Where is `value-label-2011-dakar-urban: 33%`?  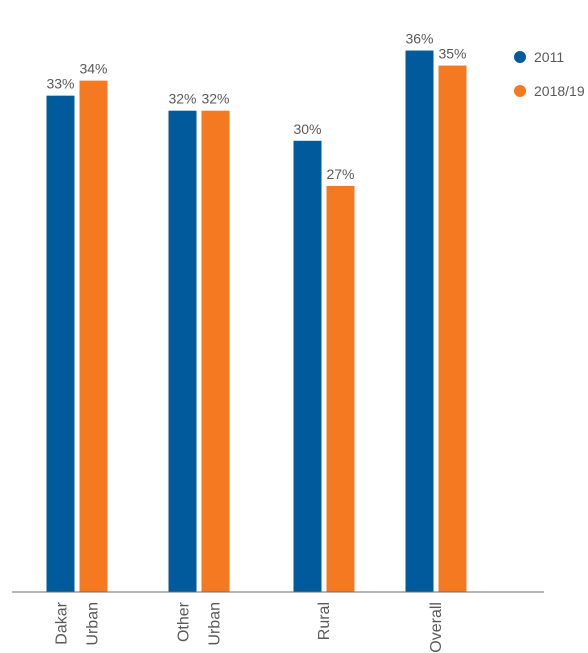
value-label-2011-dakar-urban: 33% is located at coordinates (60, 84).